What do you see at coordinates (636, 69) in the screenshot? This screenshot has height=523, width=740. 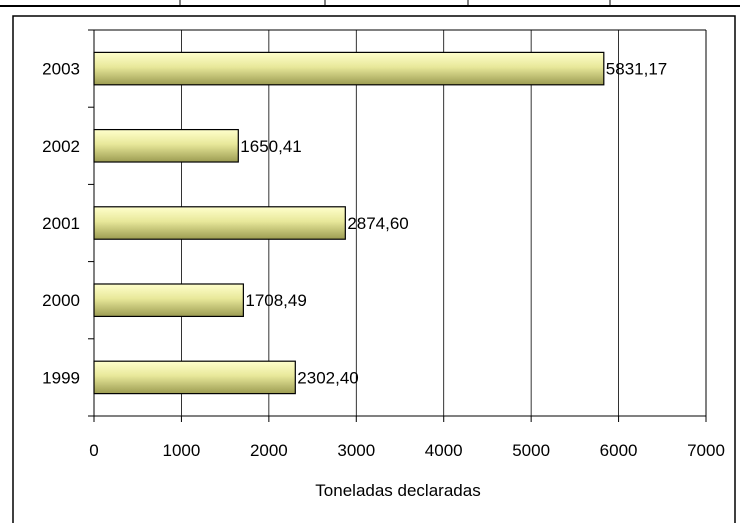 I see `data-label: 5831,17` at bounding box center [636, 69].